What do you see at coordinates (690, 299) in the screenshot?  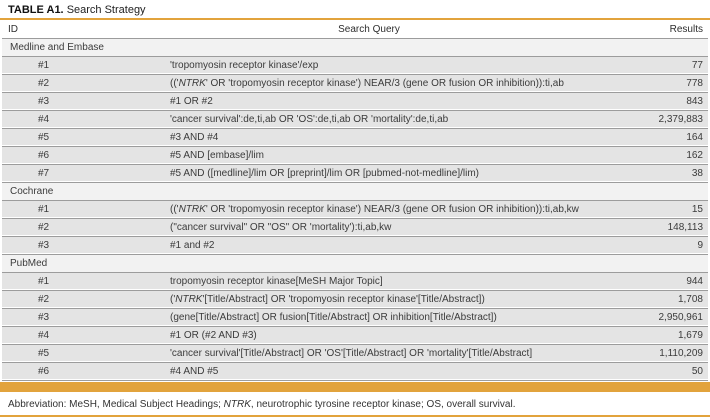 I see `row-results: 1,708` at bounding box center [690, 299].